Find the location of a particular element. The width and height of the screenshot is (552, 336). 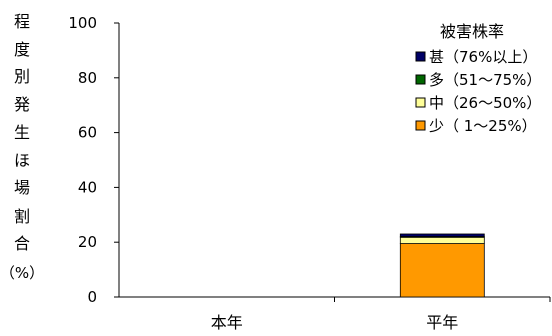

y-axis-title-char: 程 is located at coordinates (22, 21).